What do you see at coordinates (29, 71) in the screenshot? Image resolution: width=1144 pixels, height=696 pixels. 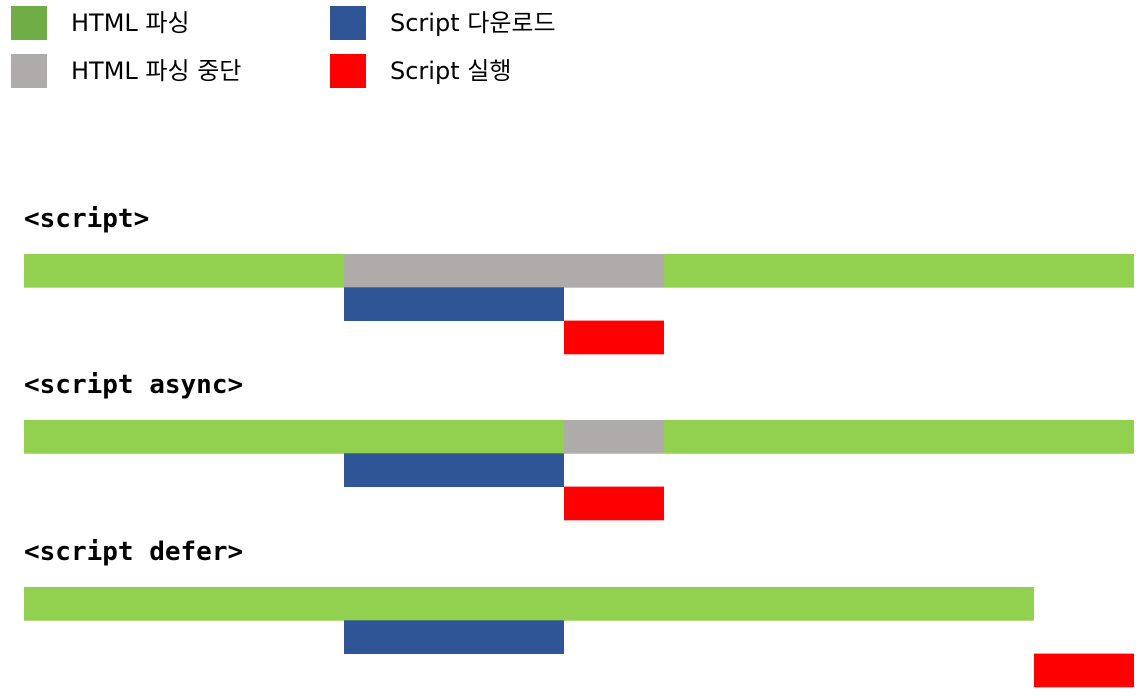 I see `legend-swatch-html-parsing-paused` at bounding box center [29, 71].